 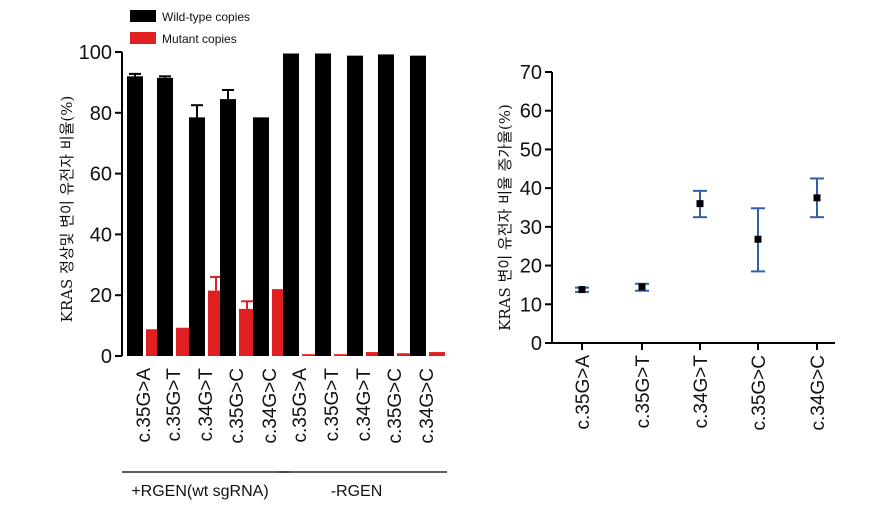 What do you see at coordinates (67, 209) in the screenshot?
I see `y-axis-title: KRAS 정상및 변이 유전자 비율(%)` at bounding box center [67, 209].